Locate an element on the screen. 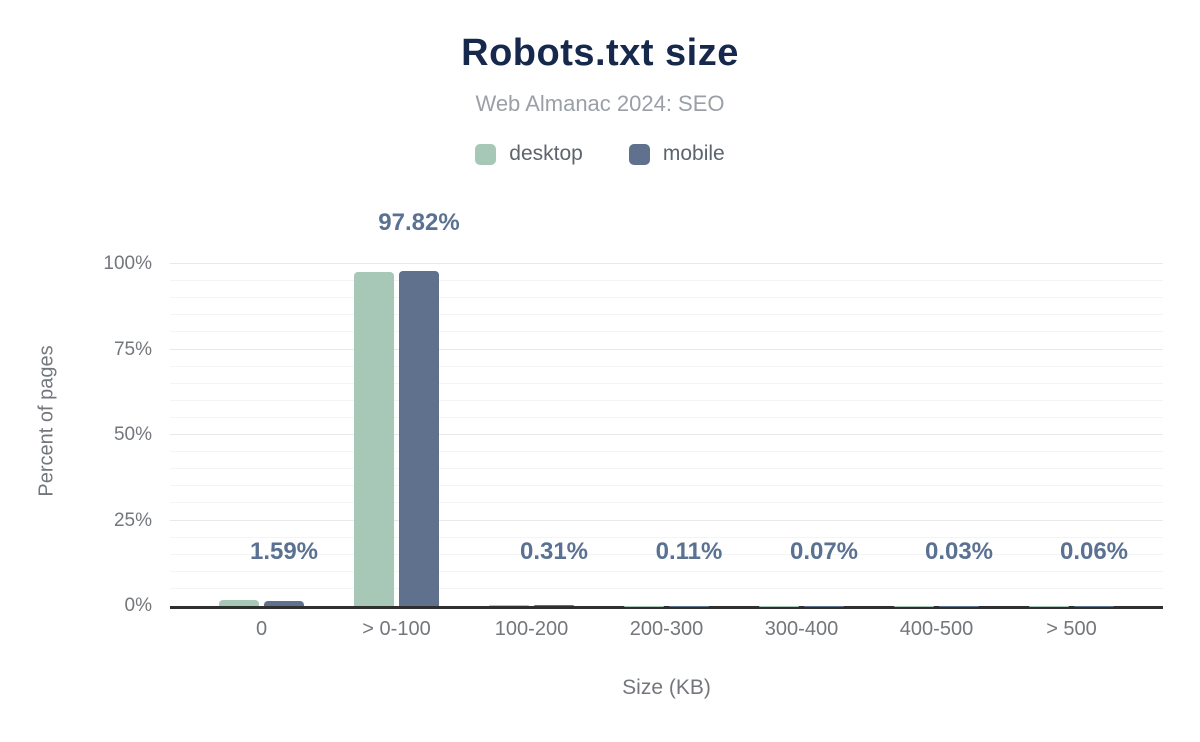  x-tick-6: > 500 is located at coordinates (1071, 629).